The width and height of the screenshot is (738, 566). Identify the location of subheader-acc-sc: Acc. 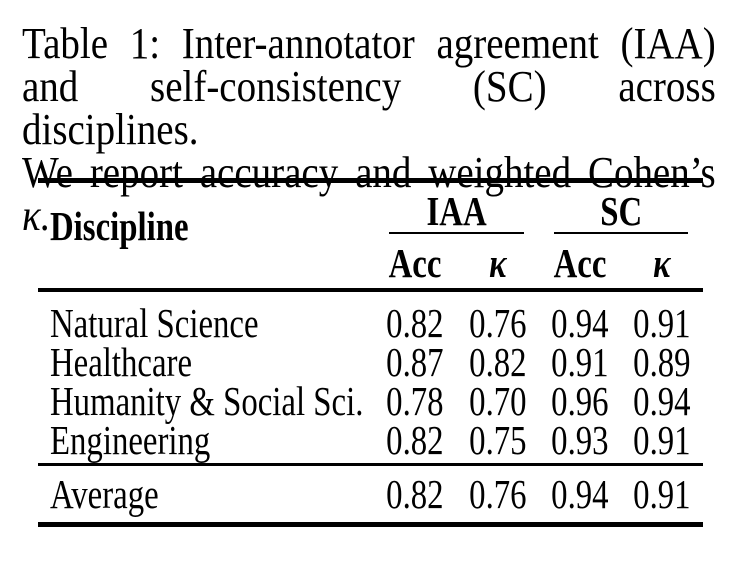
(580, 263).